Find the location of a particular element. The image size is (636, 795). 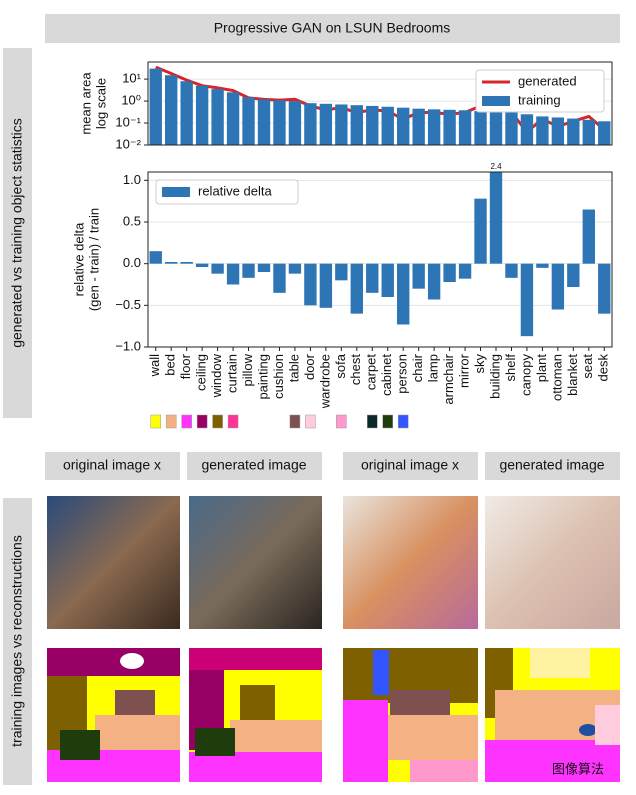

y-tick-label: 0.0 is located at coordinates (132, 262).